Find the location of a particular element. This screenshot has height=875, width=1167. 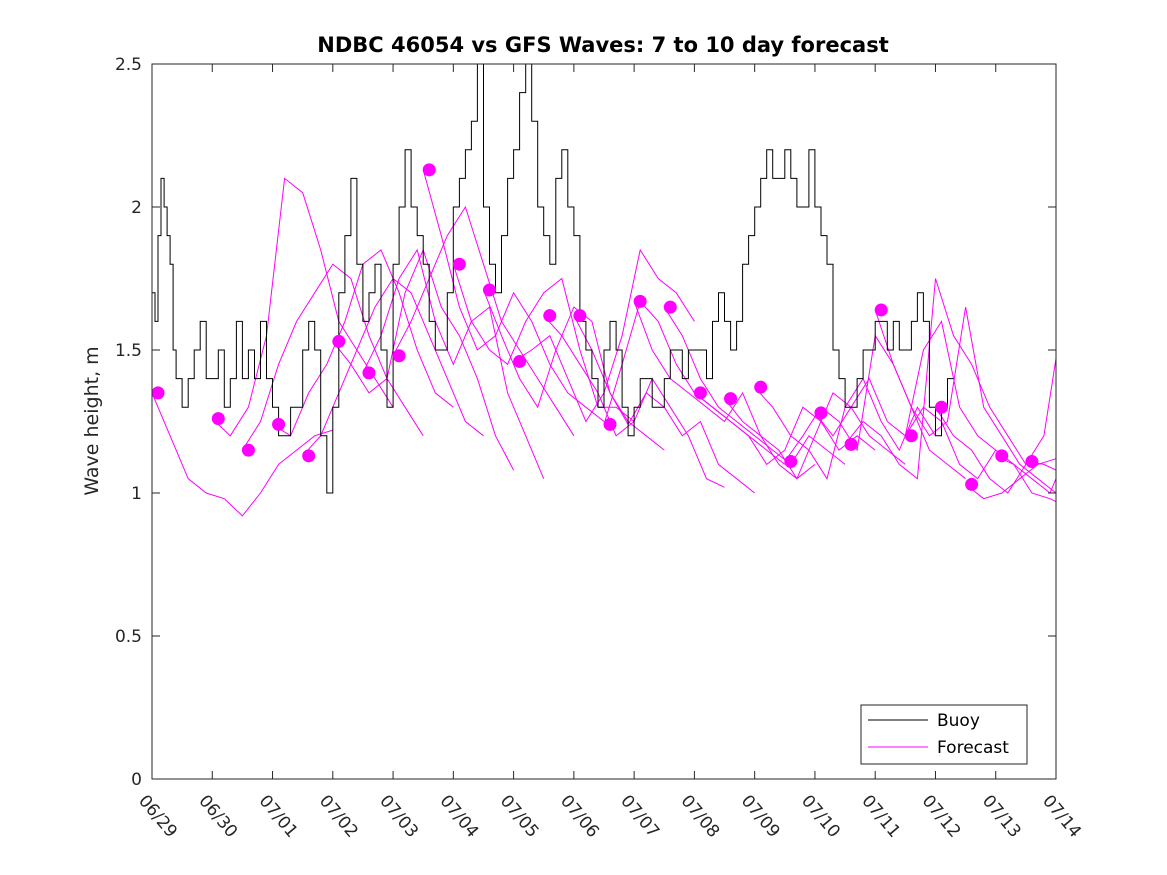

y-tick-label: 1 is located at coordinates (136, 494).